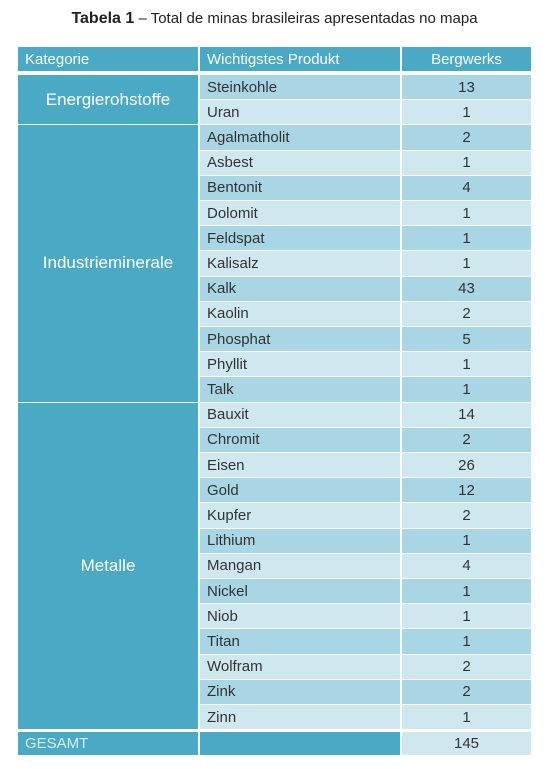  What do you see at coordinates (300, 313) in the screenshot?
I see `product-cell: Kaolin` at bounding box center [300, 313].